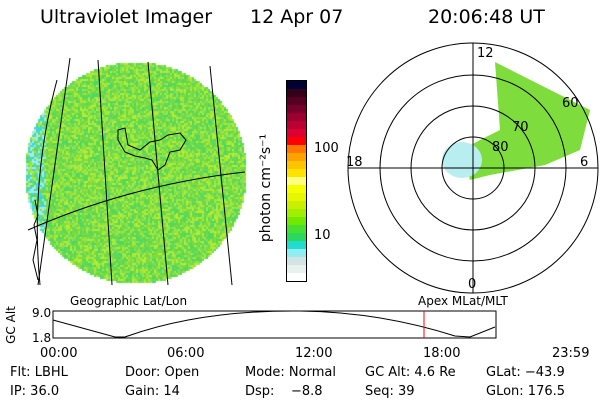 Image resolution: width=600 pixels, height=400 pixels. What do you see at coordinates (525, 391) in the screenshot?
I see `info-glon: GLon: 176.5` at bounding box center [525, 391].